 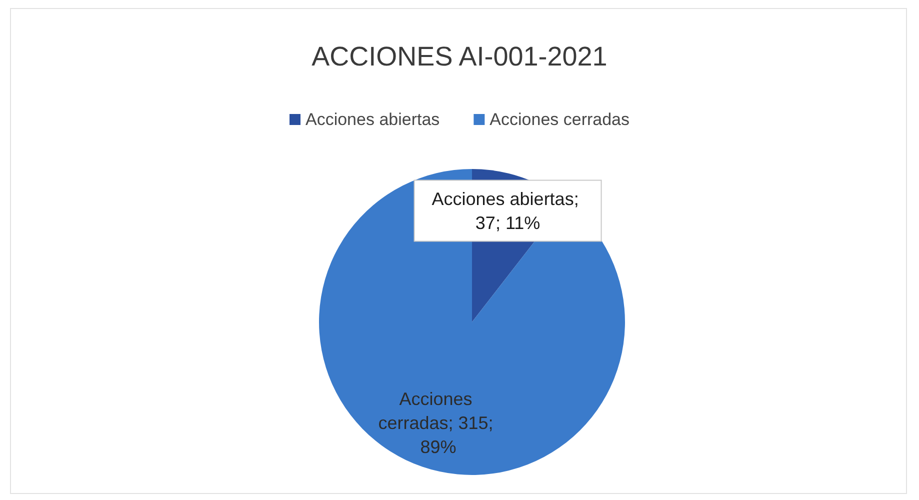 What do you see at coordinates (372, 119) in the screenshot?
I see `legend-label: Acciones abiertas` at bounding box center [372, 119].